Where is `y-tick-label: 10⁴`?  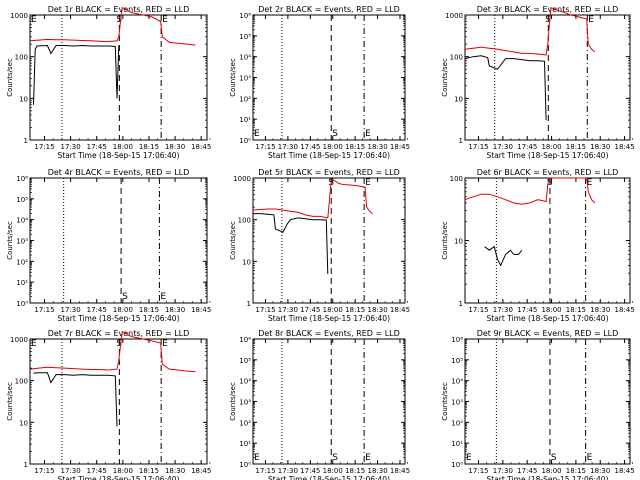
y-tick-label: 10⁴ is located at coordinates (245, 382).